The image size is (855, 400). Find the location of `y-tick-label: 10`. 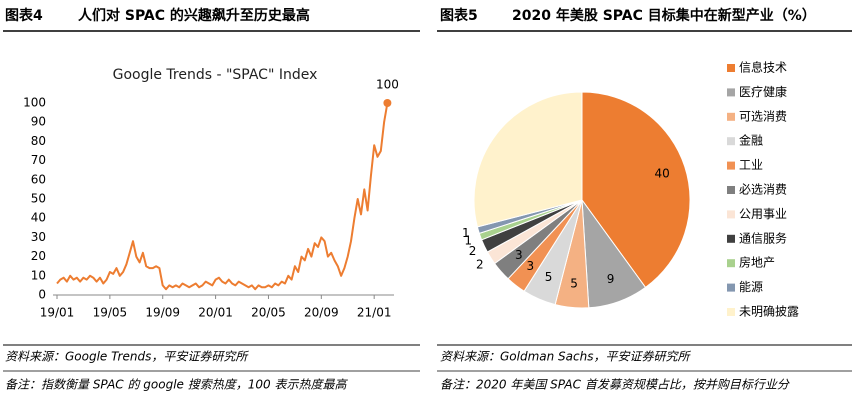

y-tick-label: 10 is located at coordinates (38, 275).